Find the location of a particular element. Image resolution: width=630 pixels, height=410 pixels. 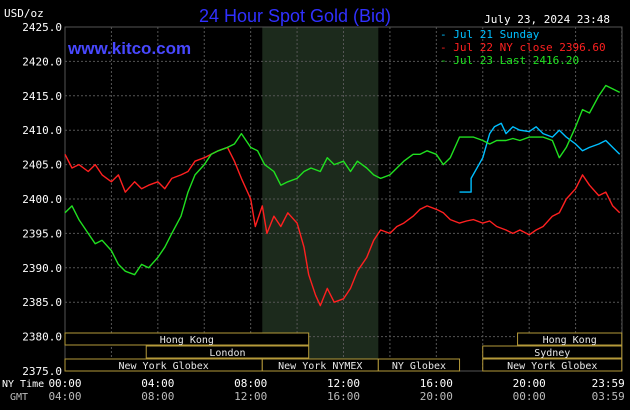

session-label: London is located at coordinates (227, 353).